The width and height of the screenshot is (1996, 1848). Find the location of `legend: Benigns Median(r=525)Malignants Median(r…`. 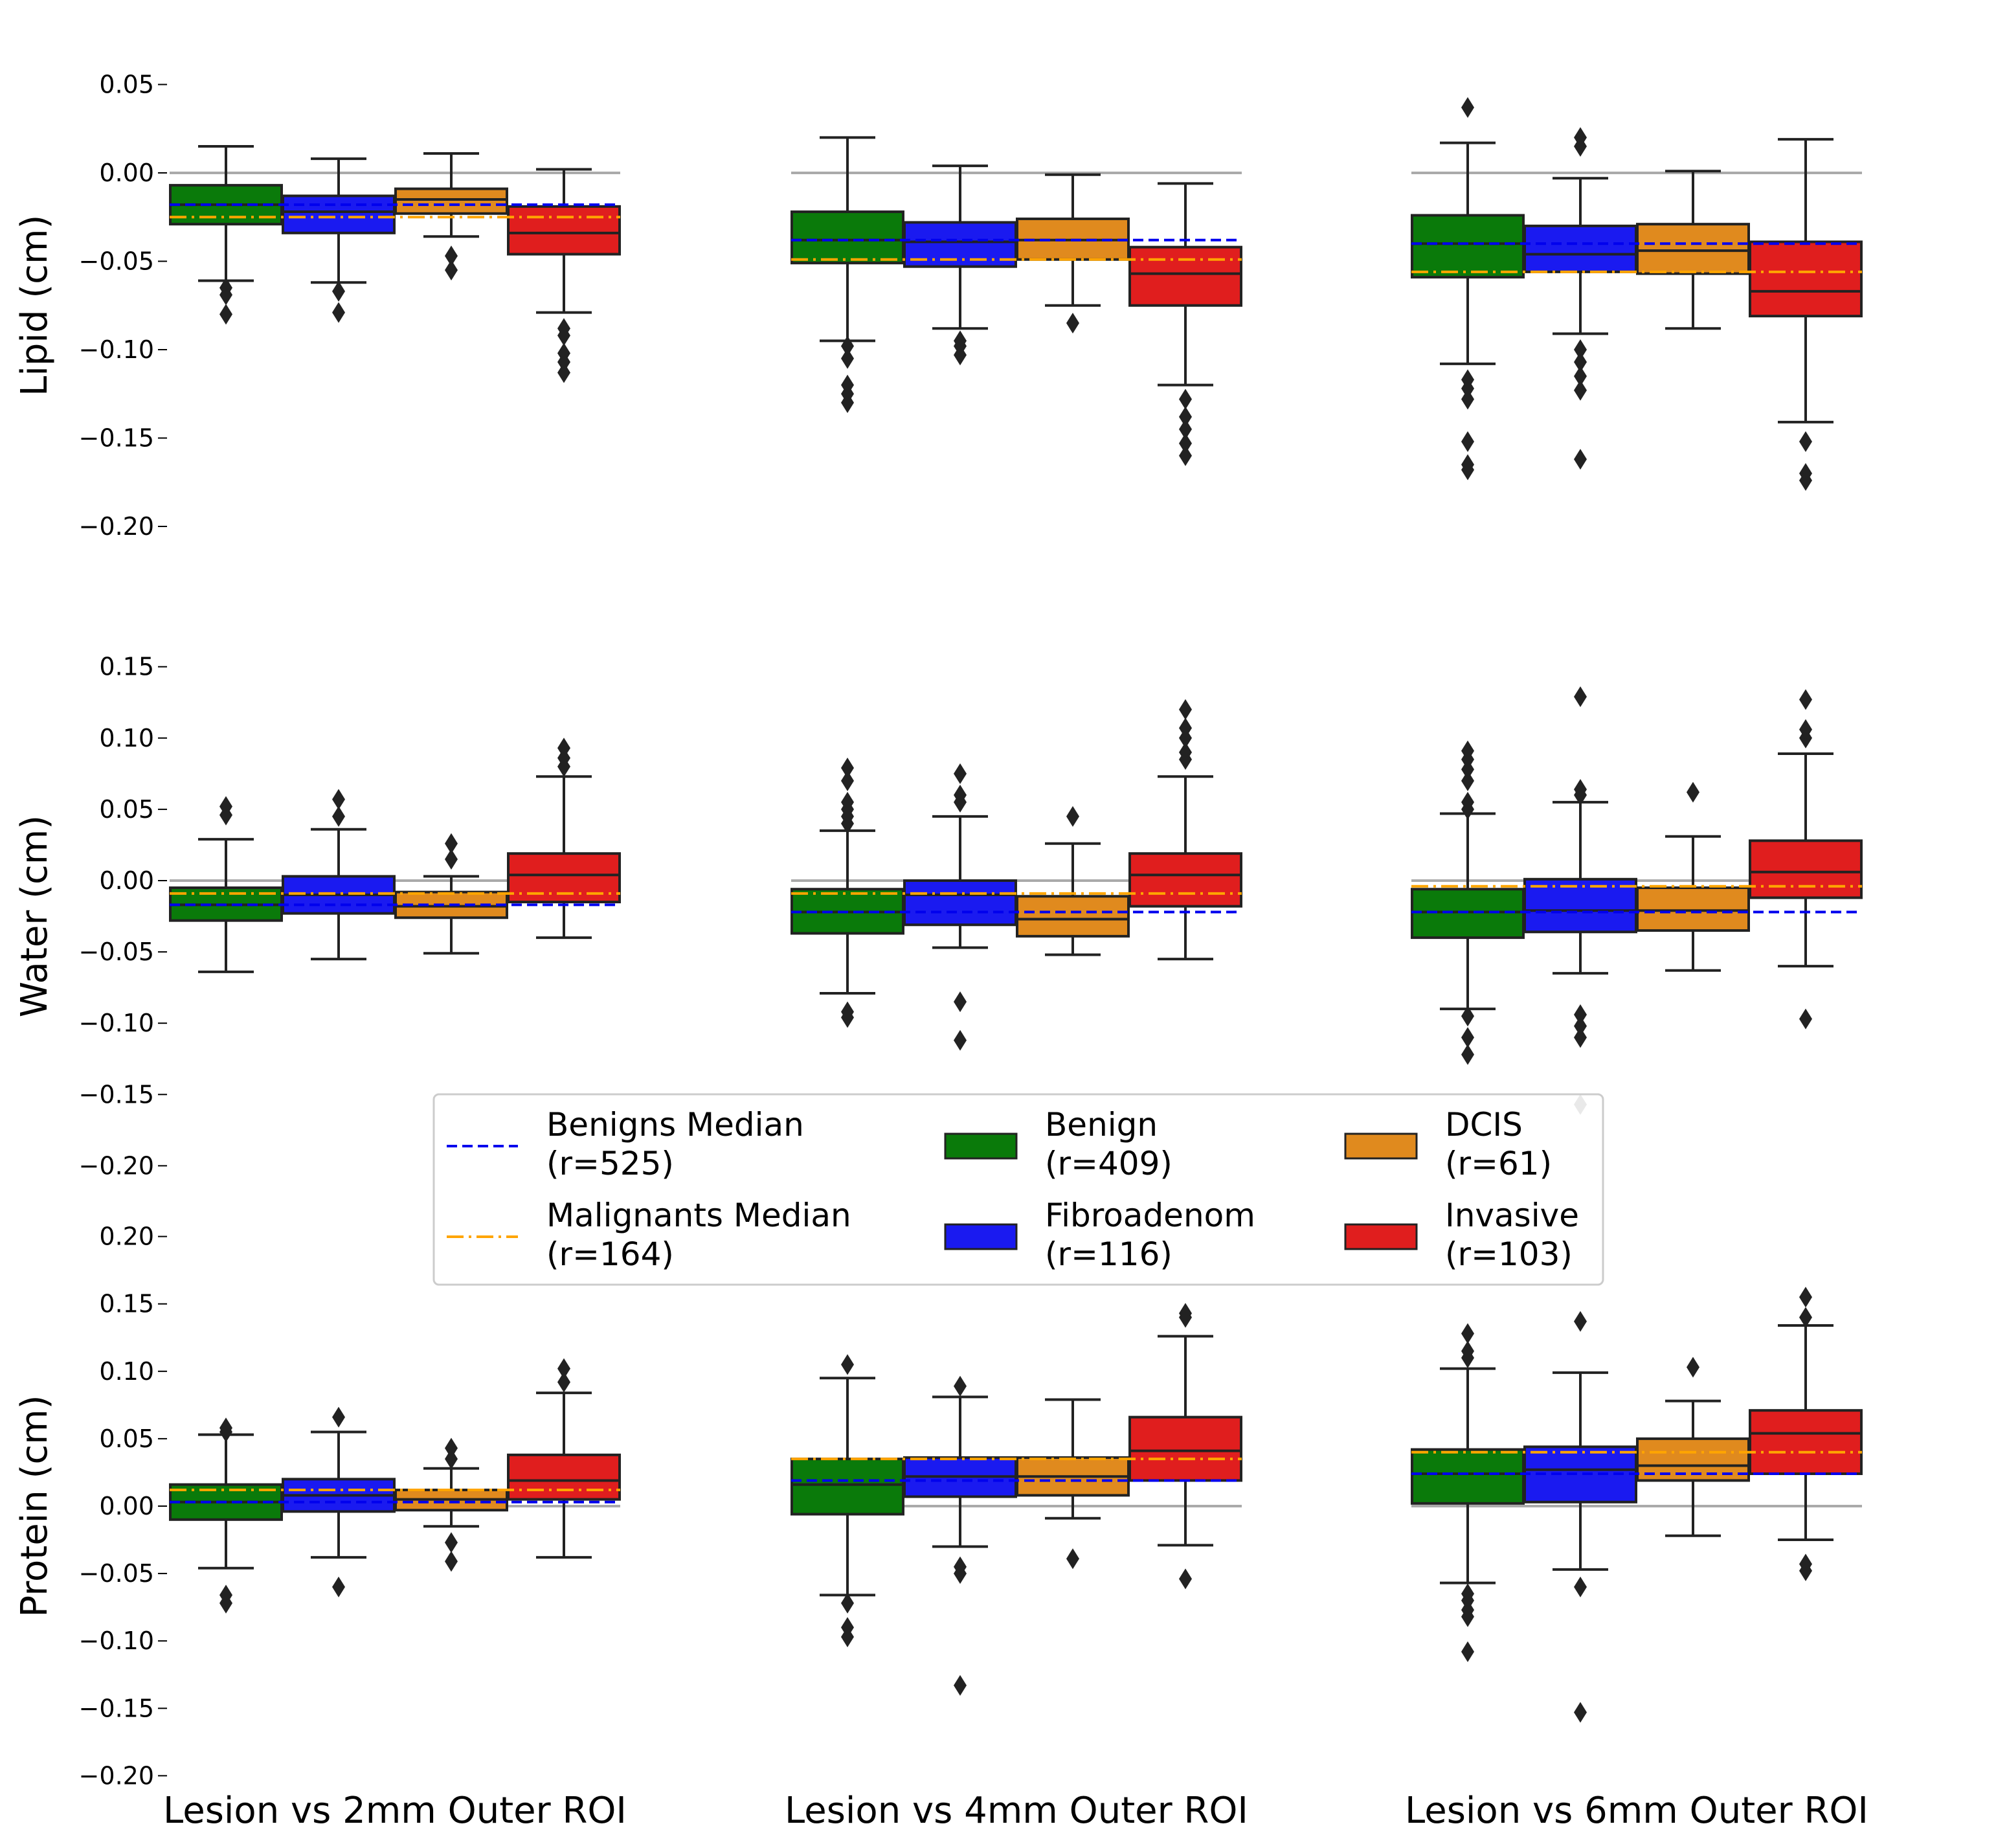

legend: Benigns Median(r=525)Malignants Median(r… is located at coordinates (1018, 1189).